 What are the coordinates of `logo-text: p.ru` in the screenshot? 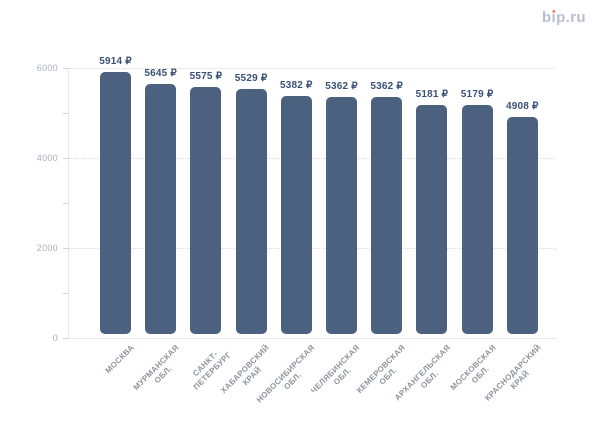 It's located at (571, 17).